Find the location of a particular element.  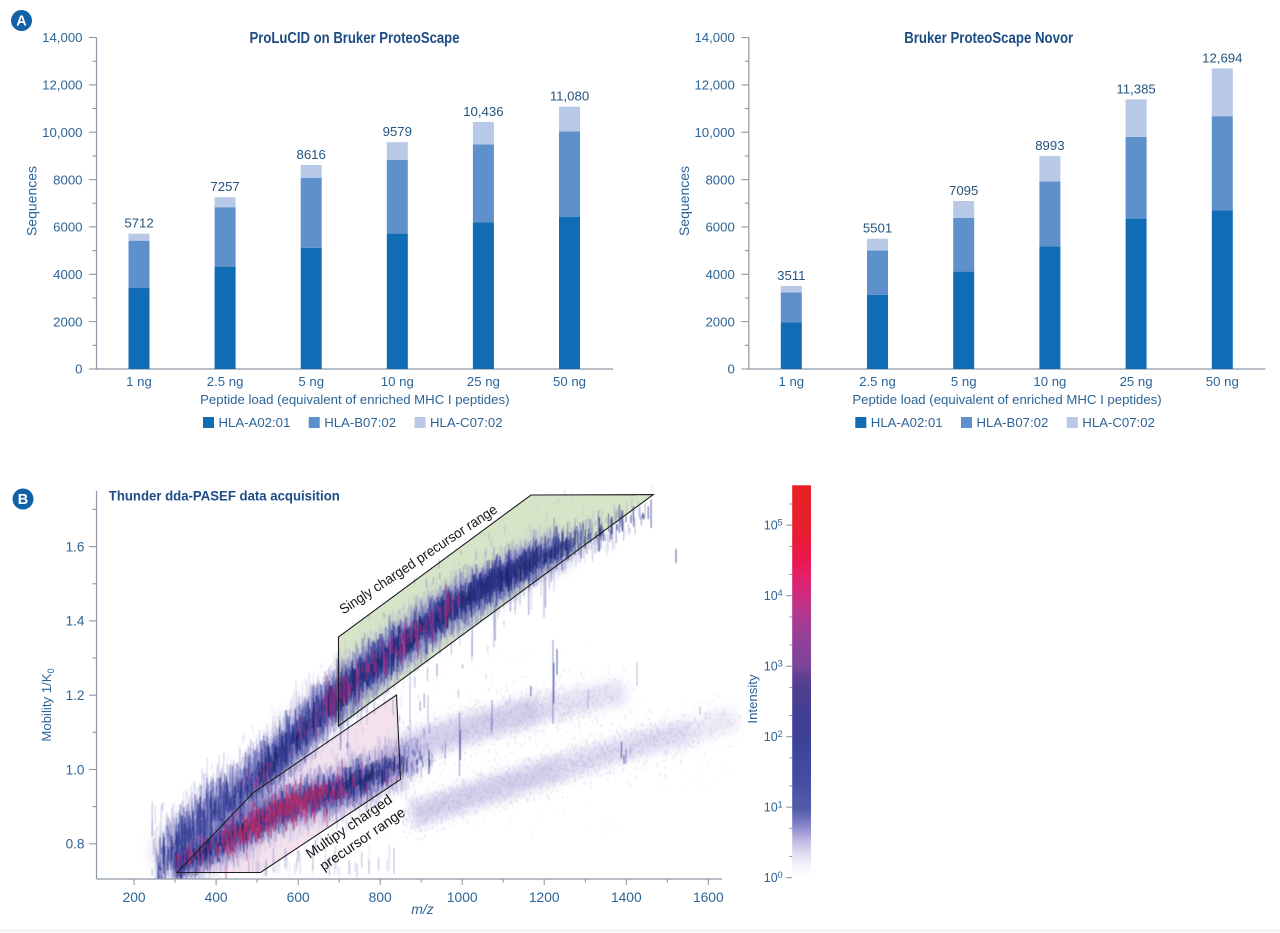

svg-text: 800 is located at coordinates (380, 897).